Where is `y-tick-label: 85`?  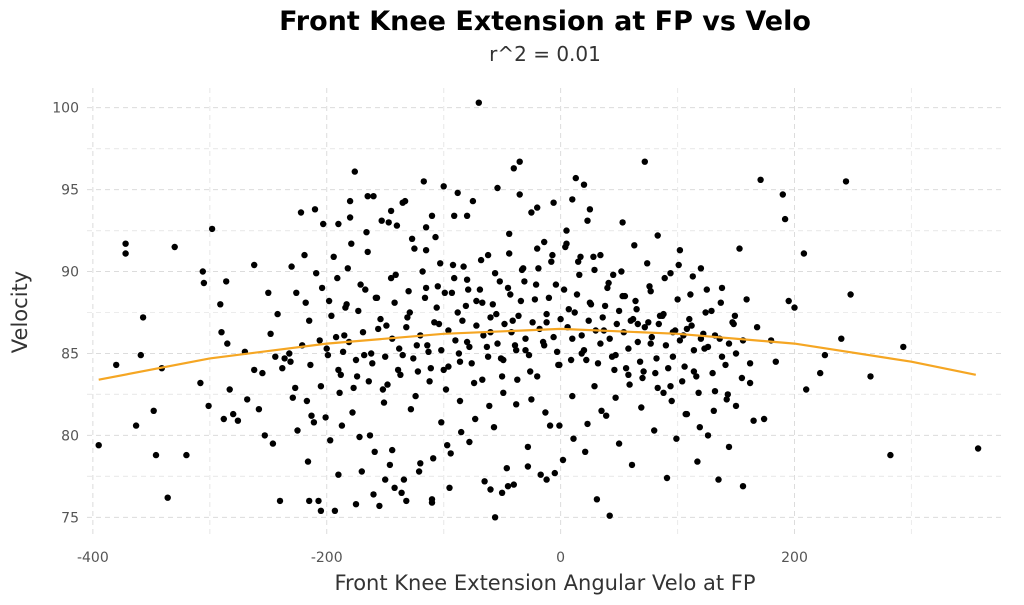
y-tick-label: 85 is located at coordinates (70, 354).